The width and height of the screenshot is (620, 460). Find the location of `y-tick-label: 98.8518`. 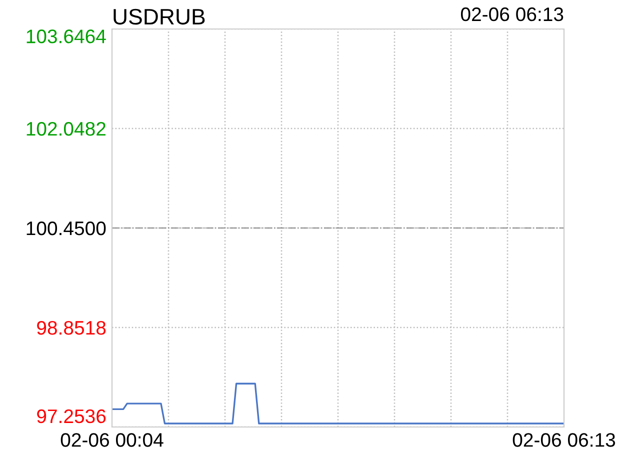

y-tick-label: 98.8518 is located at coordinates (71, 327).